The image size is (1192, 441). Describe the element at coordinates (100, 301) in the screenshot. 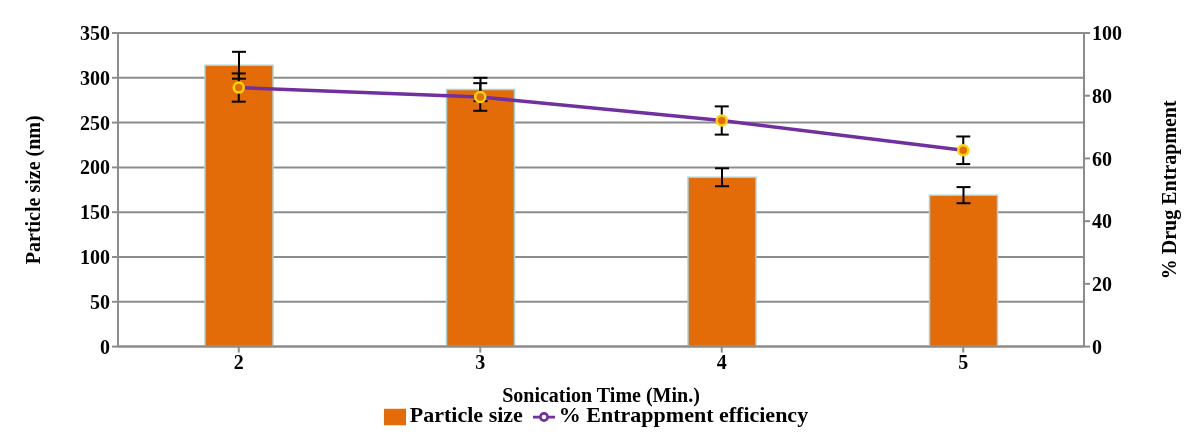

I see `y-tick-label: 50` at that location.